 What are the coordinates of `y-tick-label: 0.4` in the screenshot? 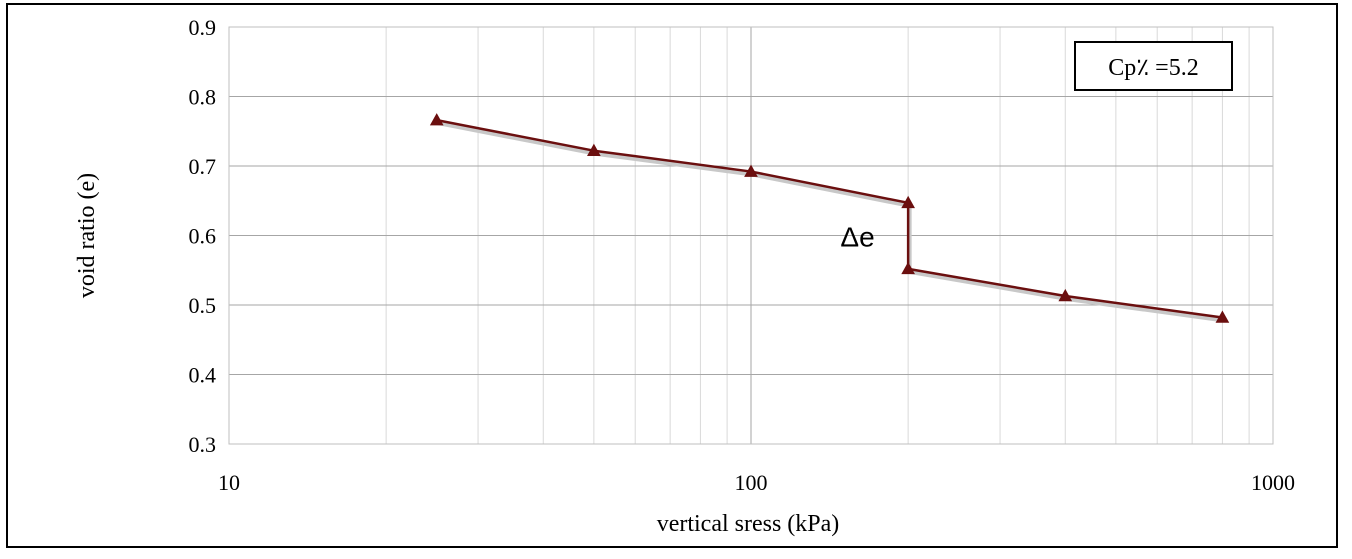 It's located at (203, 375).